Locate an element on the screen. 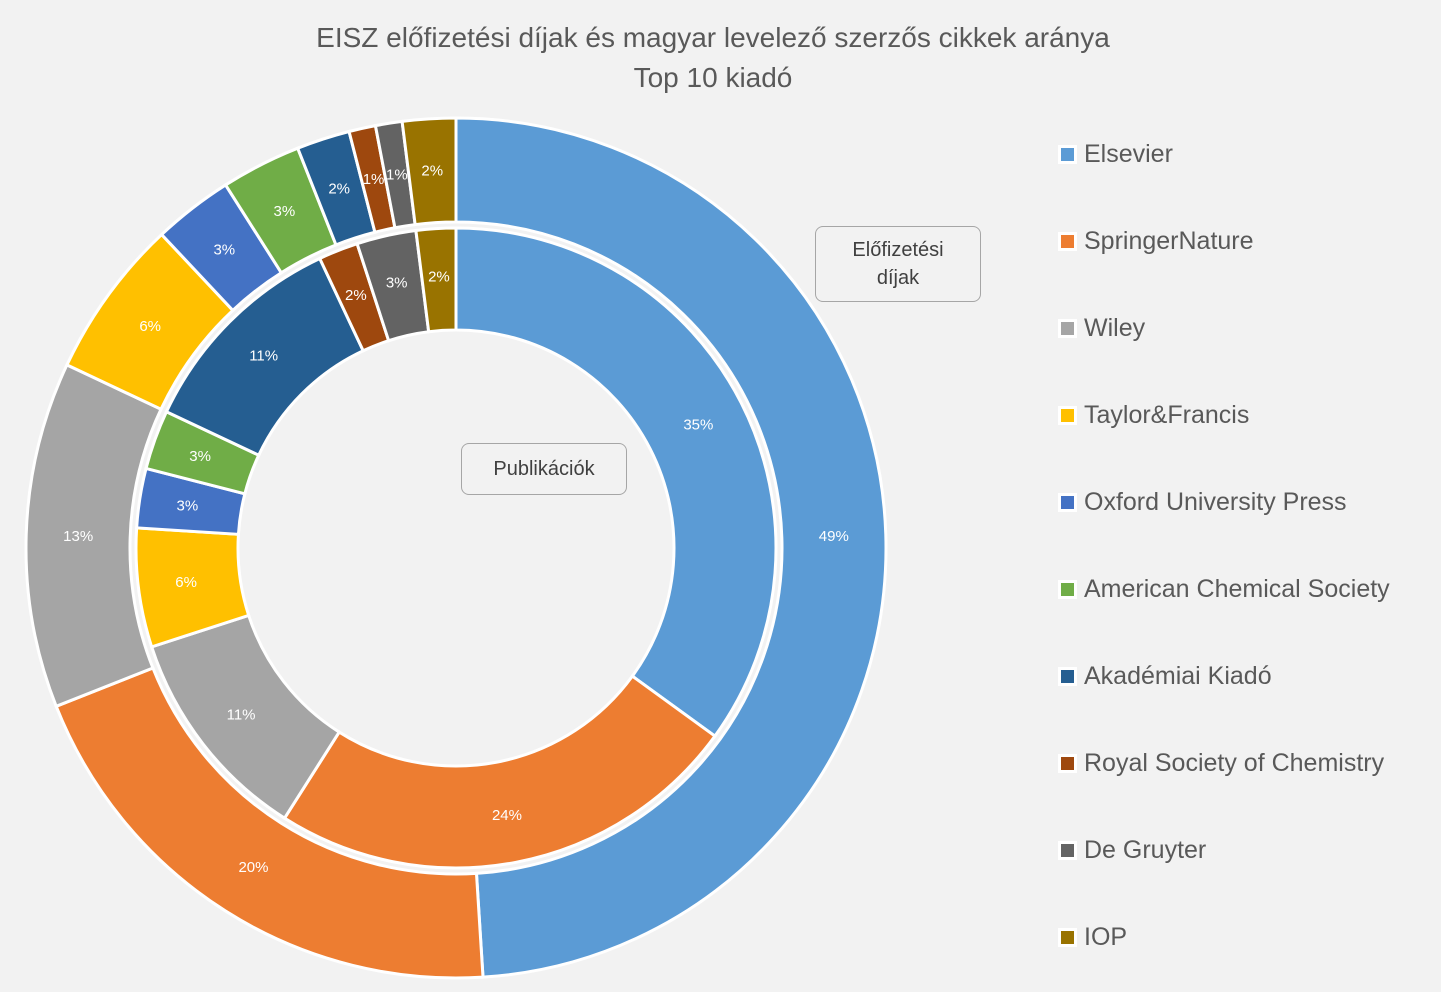 The height and width of the screenshot is (992, 1441). legend-item-wiley: Wiley is located at coordinates (1101, 328).